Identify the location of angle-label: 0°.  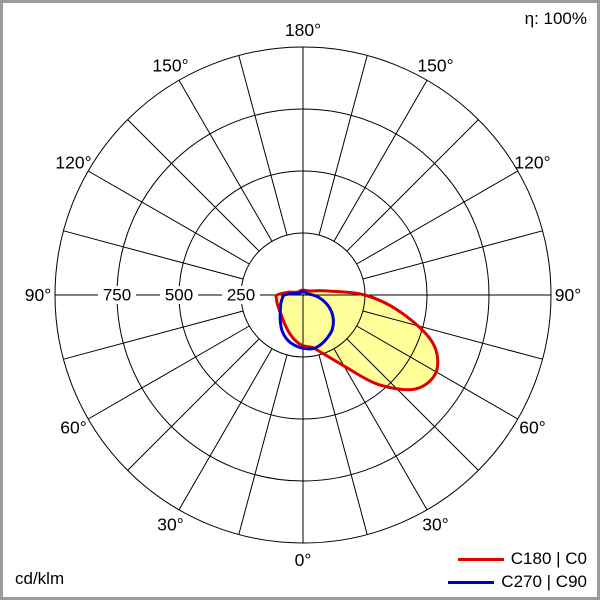
(303, 560).